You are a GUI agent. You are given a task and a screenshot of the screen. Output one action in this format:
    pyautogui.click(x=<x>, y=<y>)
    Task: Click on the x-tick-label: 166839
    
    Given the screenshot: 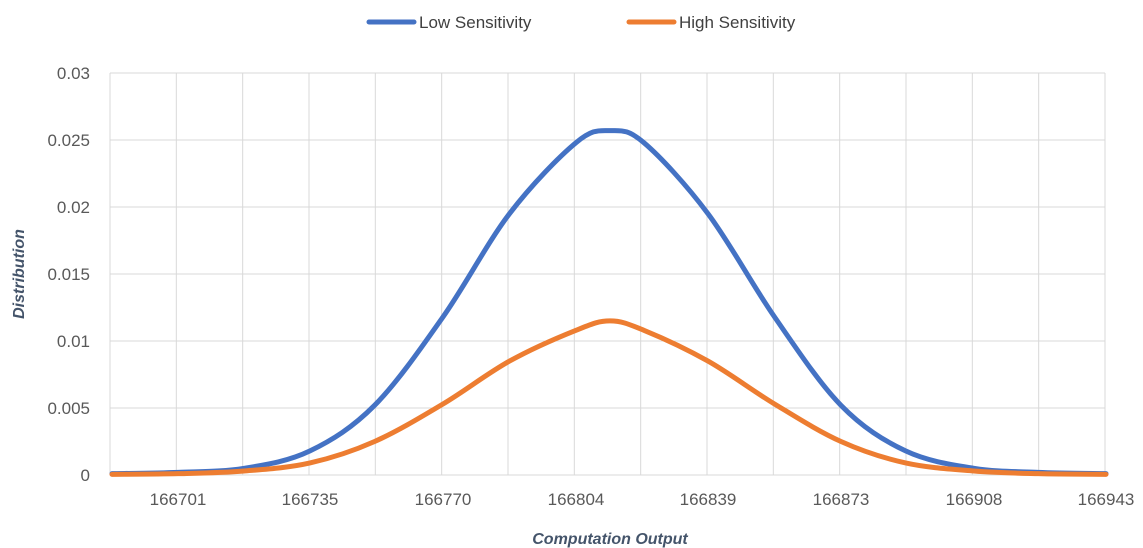 What is the action you would take?
    pyautogui.click(x=708, y=499)
    